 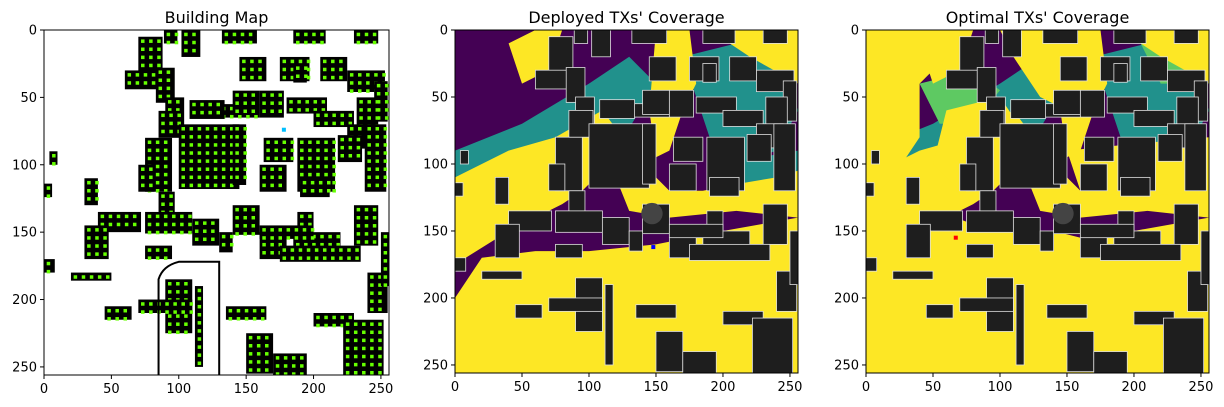 What do you see at coordinates (111, 389) in the screenshot?
I see `x-tick-label: 50` at bounding box center [111, 389].